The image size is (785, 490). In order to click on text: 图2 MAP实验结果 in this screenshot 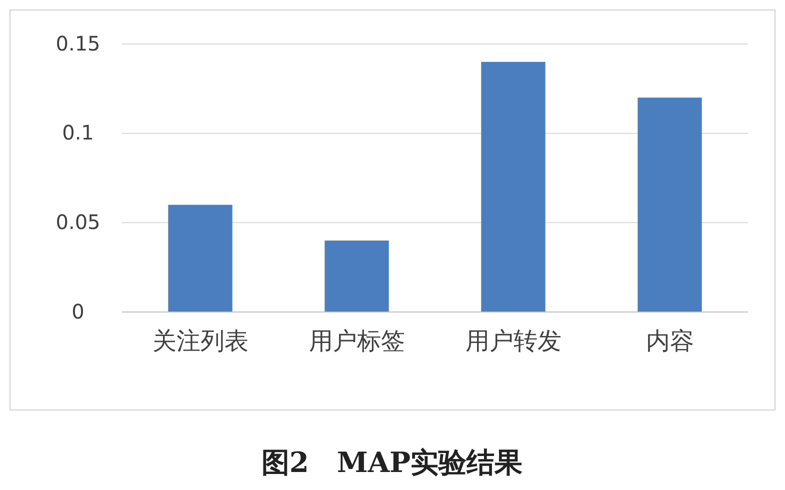, I will do `click(392, 462)`.